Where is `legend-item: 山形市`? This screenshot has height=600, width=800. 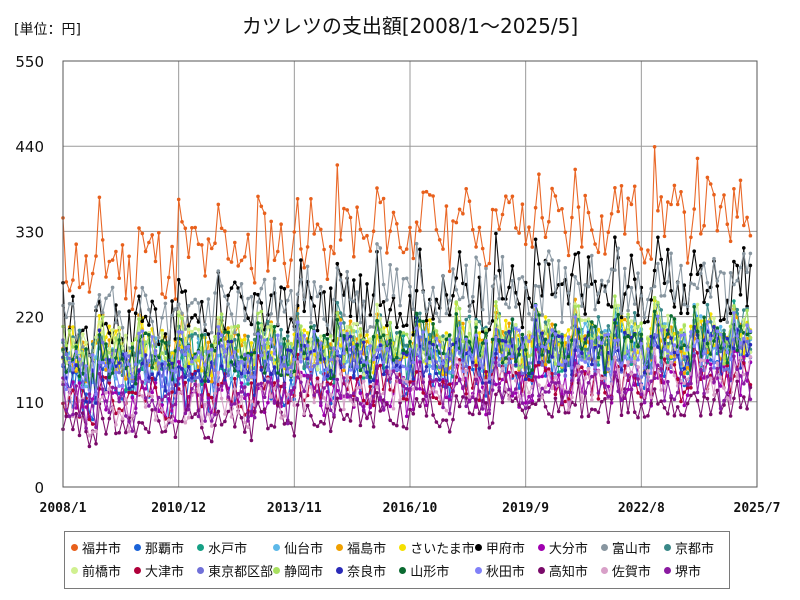 legend-item: 山形市 is located at coordinates (437, 570).